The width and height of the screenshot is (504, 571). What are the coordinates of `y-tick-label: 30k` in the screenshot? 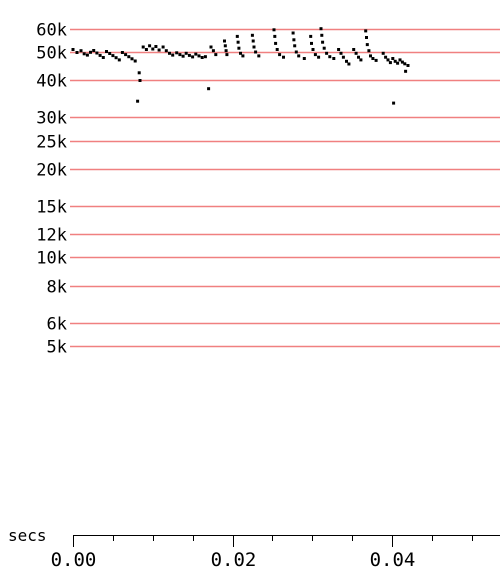 It's located at (51, 119).